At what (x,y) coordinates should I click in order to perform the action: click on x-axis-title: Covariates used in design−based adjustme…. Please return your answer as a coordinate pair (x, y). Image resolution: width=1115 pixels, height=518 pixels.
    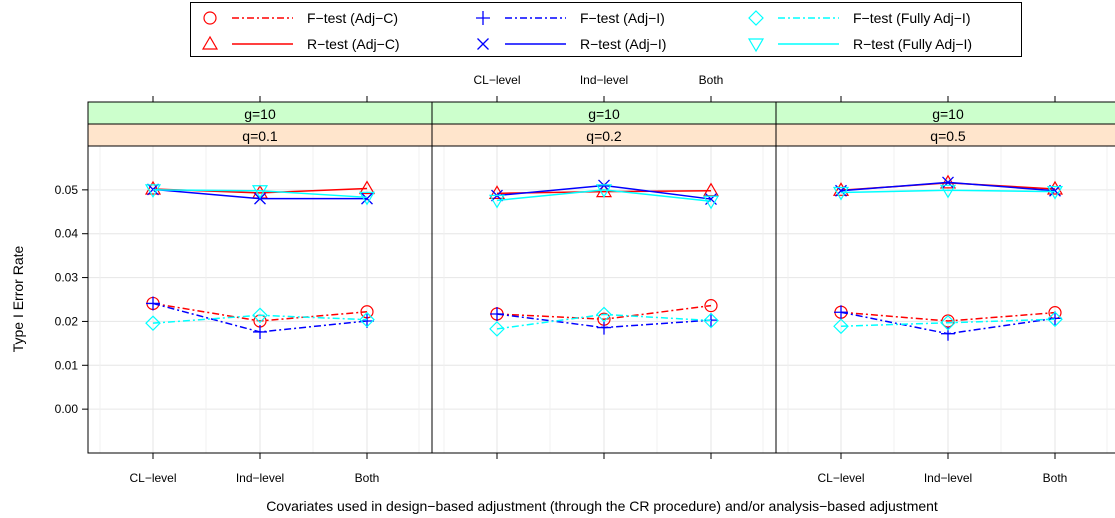
    Looking at the image, I should click on (602, 506).